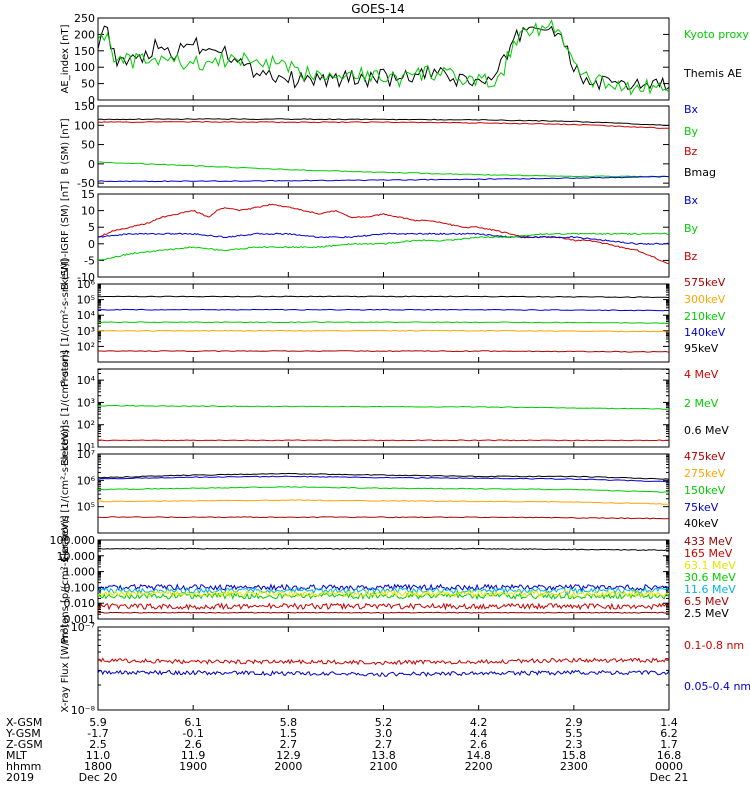 Image resolution: width=750 pixels, height=800 pixels. I want to click on x-row-value: 15.8, so click(574, 755).